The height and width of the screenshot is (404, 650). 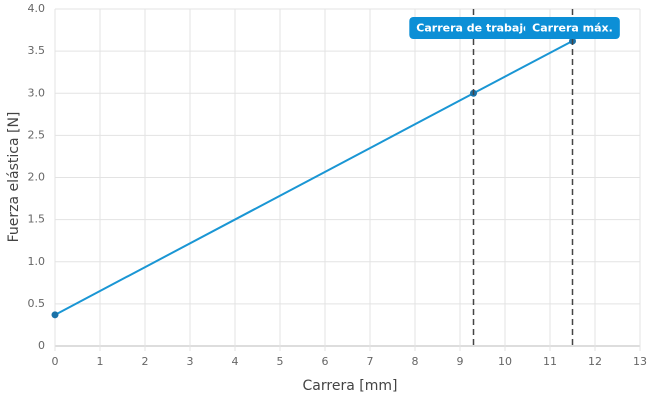 I want to click on marker-label-text: Carrera máx., so click(x=572, y=28).